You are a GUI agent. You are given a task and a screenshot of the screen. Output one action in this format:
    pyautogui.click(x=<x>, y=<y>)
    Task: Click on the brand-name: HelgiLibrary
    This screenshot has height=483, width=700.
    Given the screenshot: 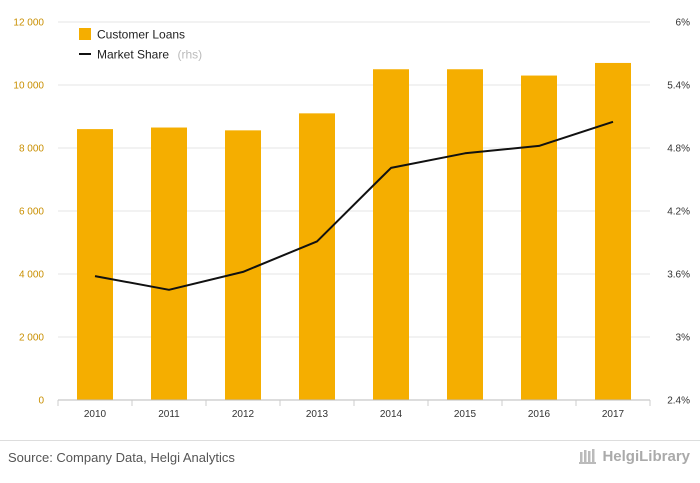 What is the action you would take?
    pyautogui.click(x=646, y=456)
    